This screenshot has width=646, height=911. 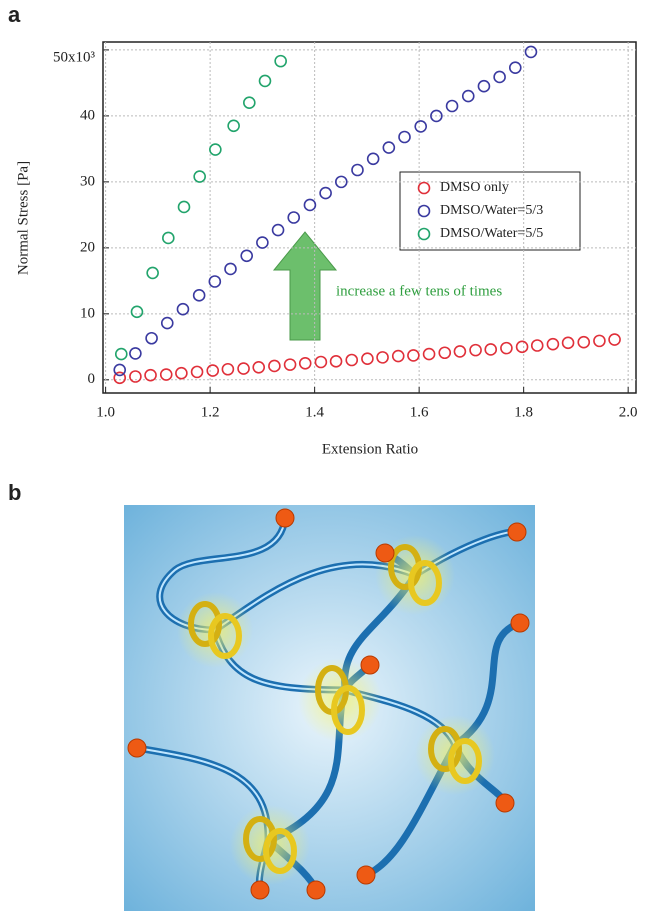 What do you see at coordinates (105, 412) in the screenshot?
I see `x-tick-label: 1.0` at bounding box center [105, 412].